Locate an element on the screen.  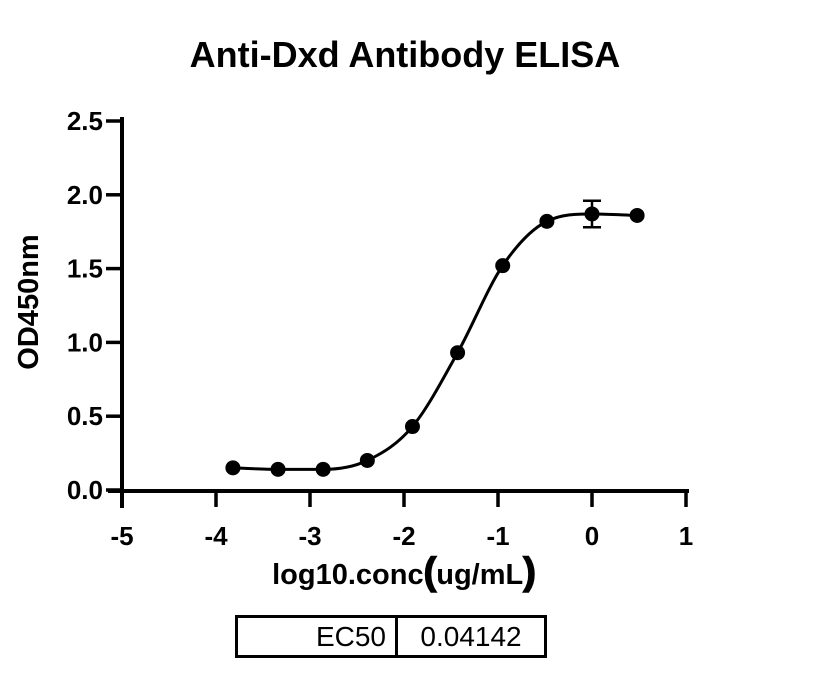
y-tick-label: 1.0 is located at coordinates (85, 342).